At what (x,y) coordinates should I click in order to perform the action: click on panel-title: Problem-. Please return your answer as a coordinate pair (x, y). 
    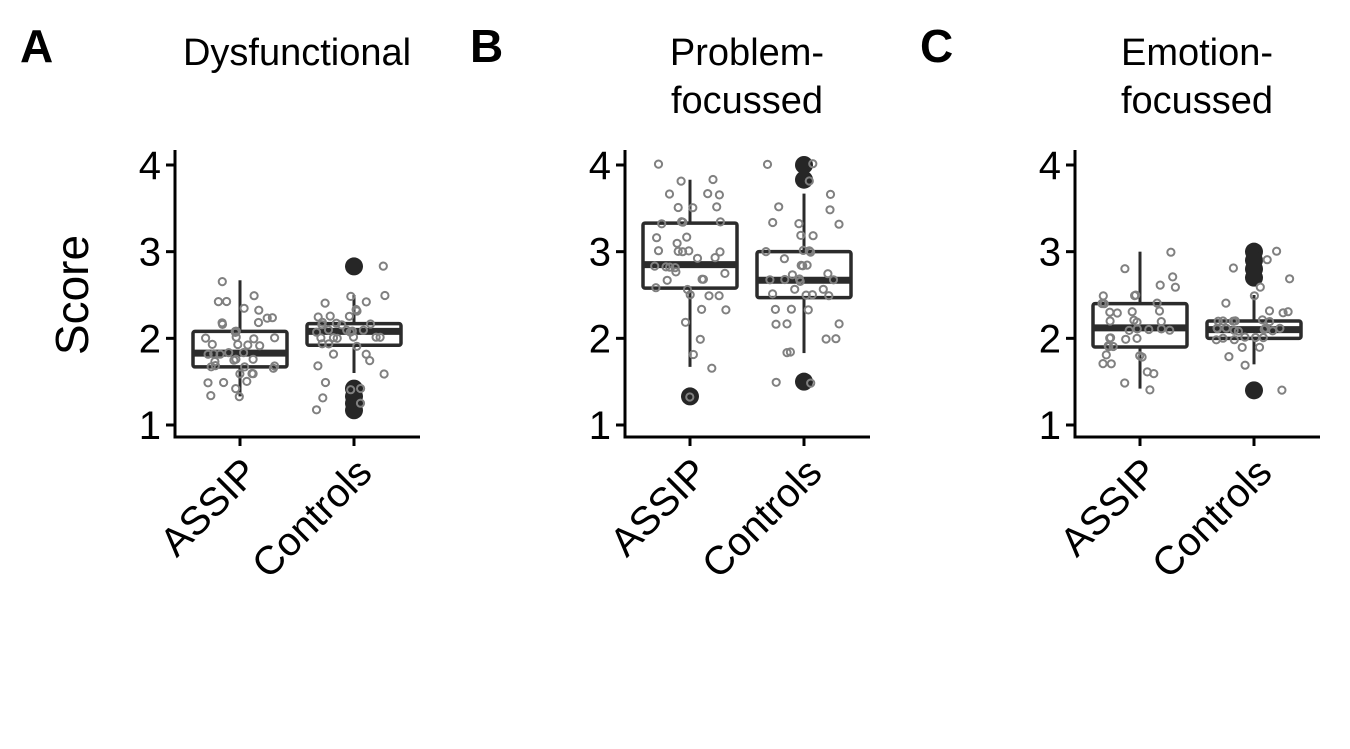
    Looking at the image, I should click on (747, 53).